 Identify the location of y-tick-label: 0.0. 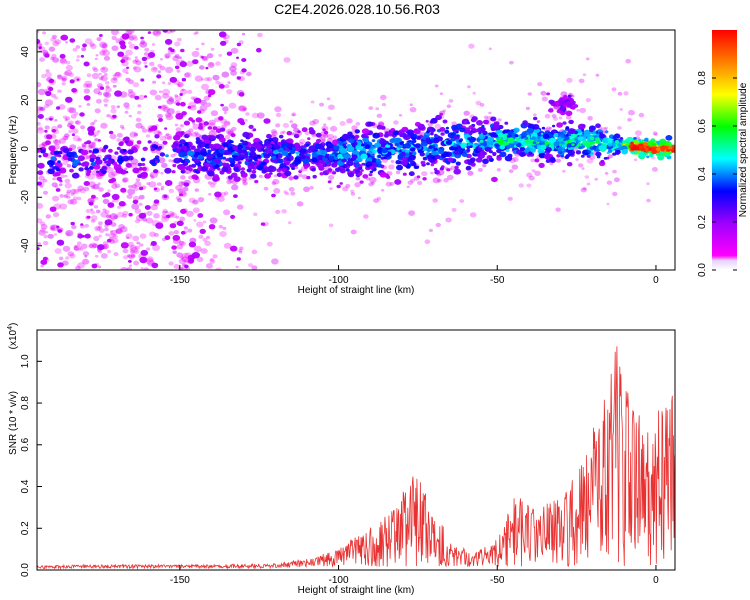
(25, 570).